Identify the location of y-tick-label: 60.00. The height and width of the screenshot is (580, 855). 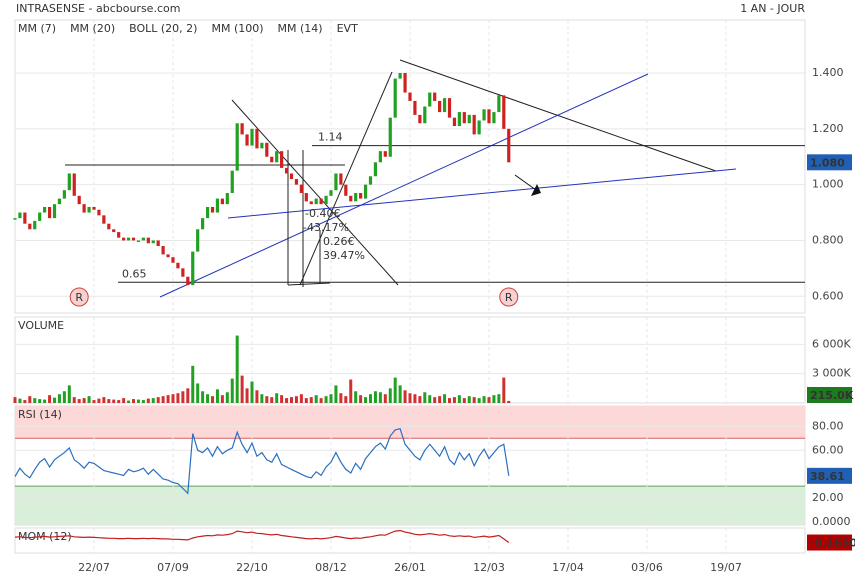
(828, 449).